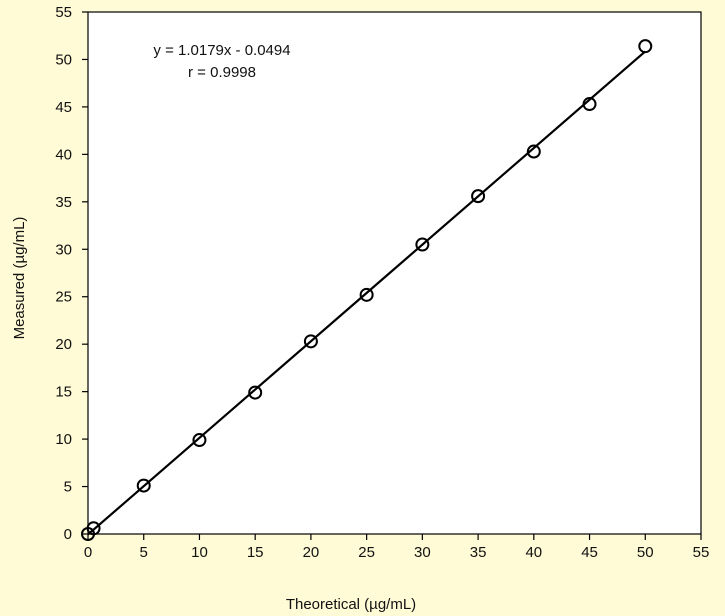  I want to click on y-tick-label: 40, so click(63, 154).